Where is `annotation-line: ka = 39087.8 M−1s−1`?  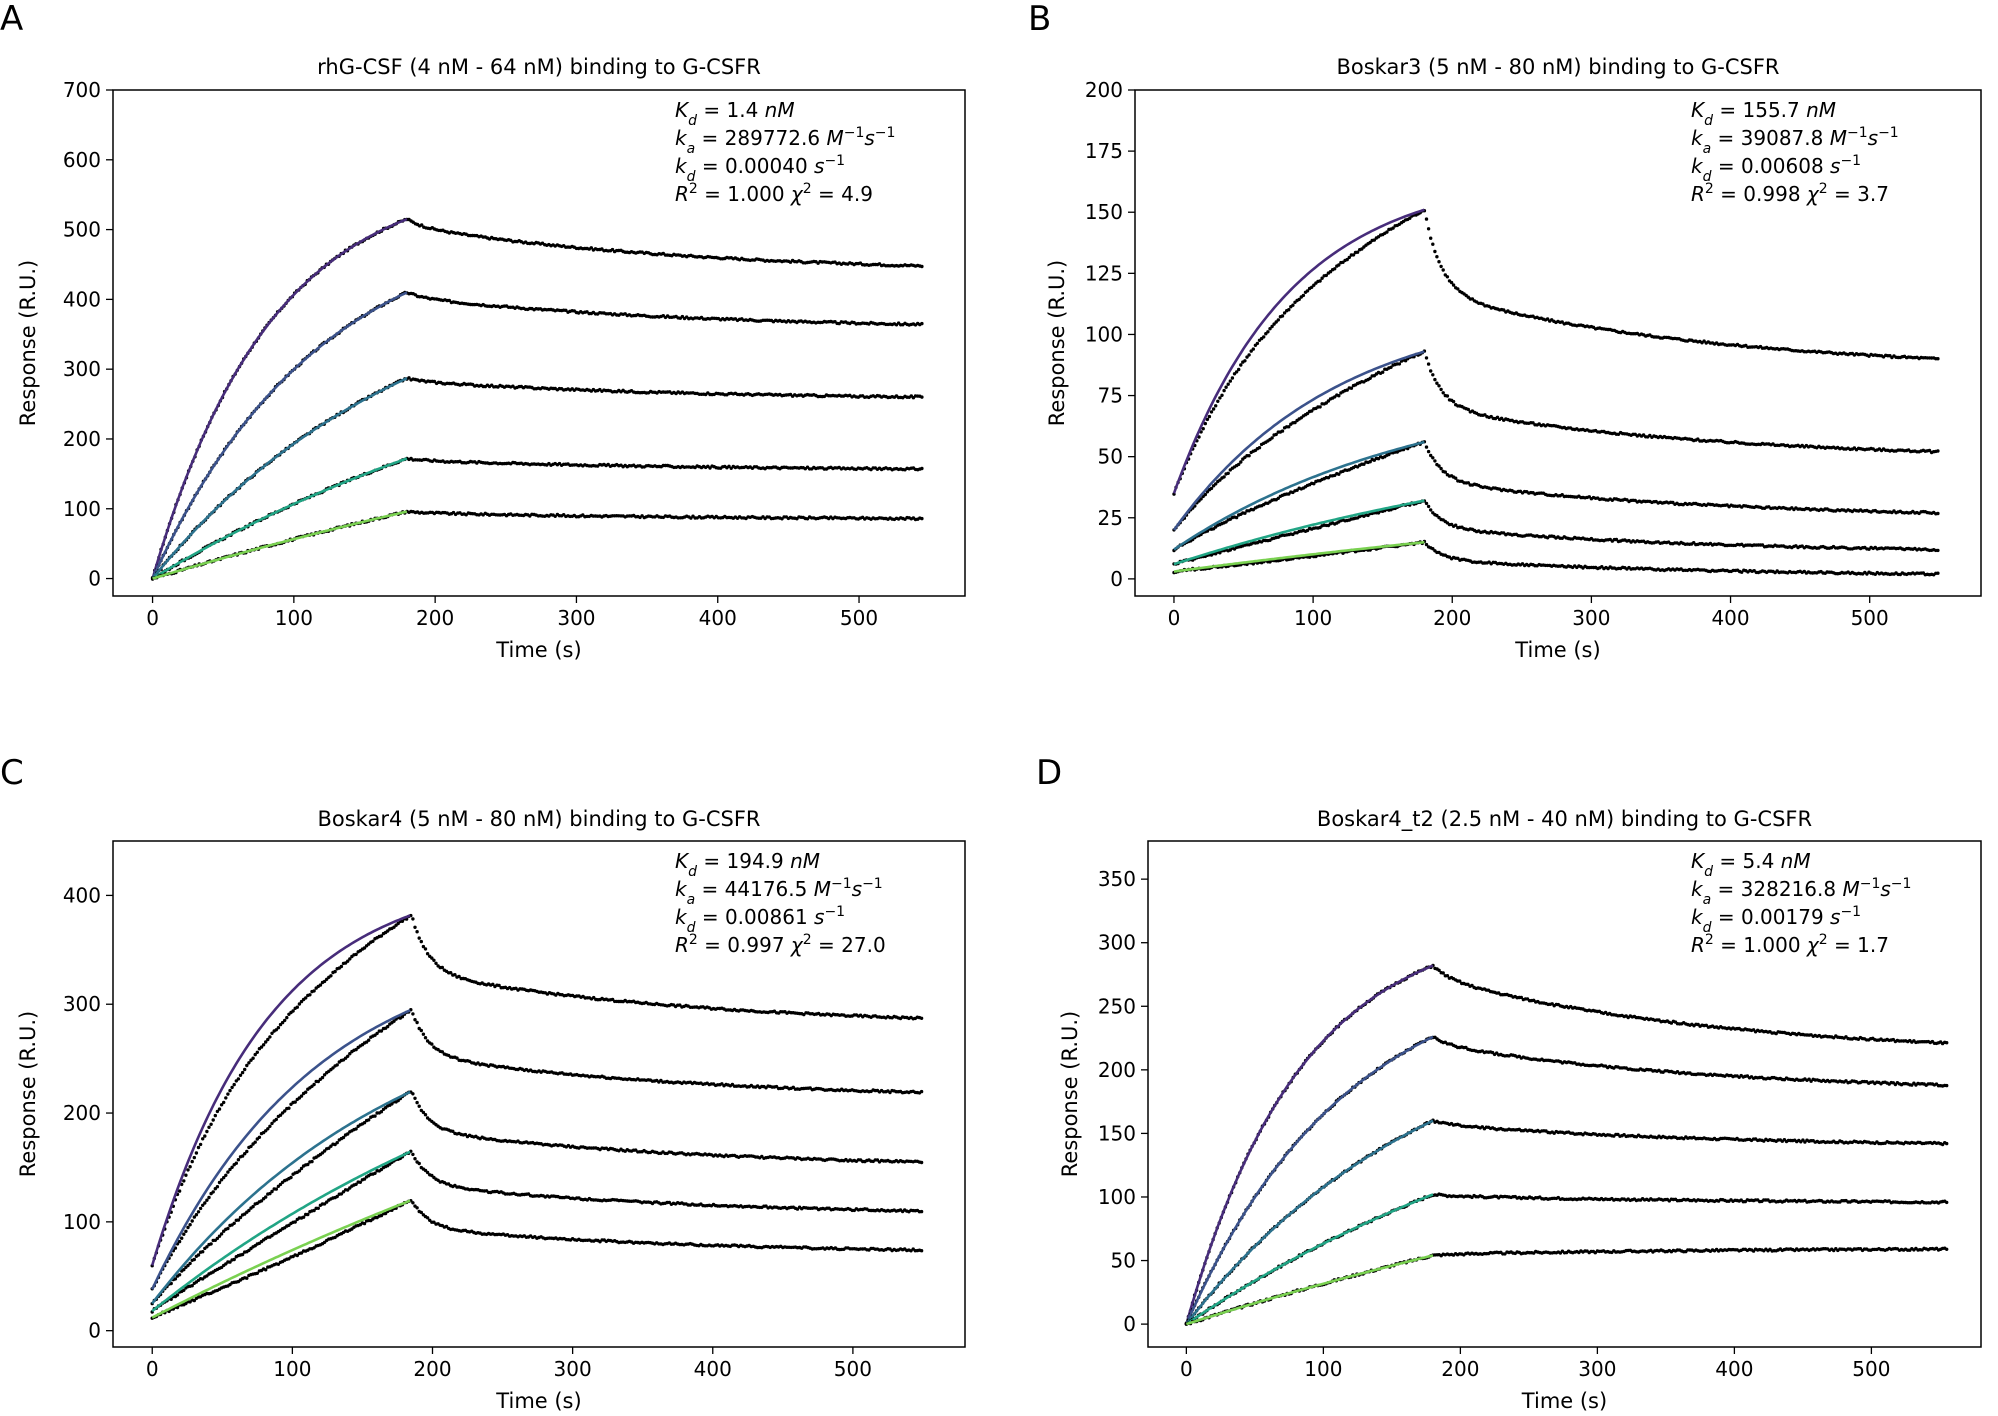 annotation-line: ka = 39087.8 M−1s−1 is located at coordinates (1795, 141).